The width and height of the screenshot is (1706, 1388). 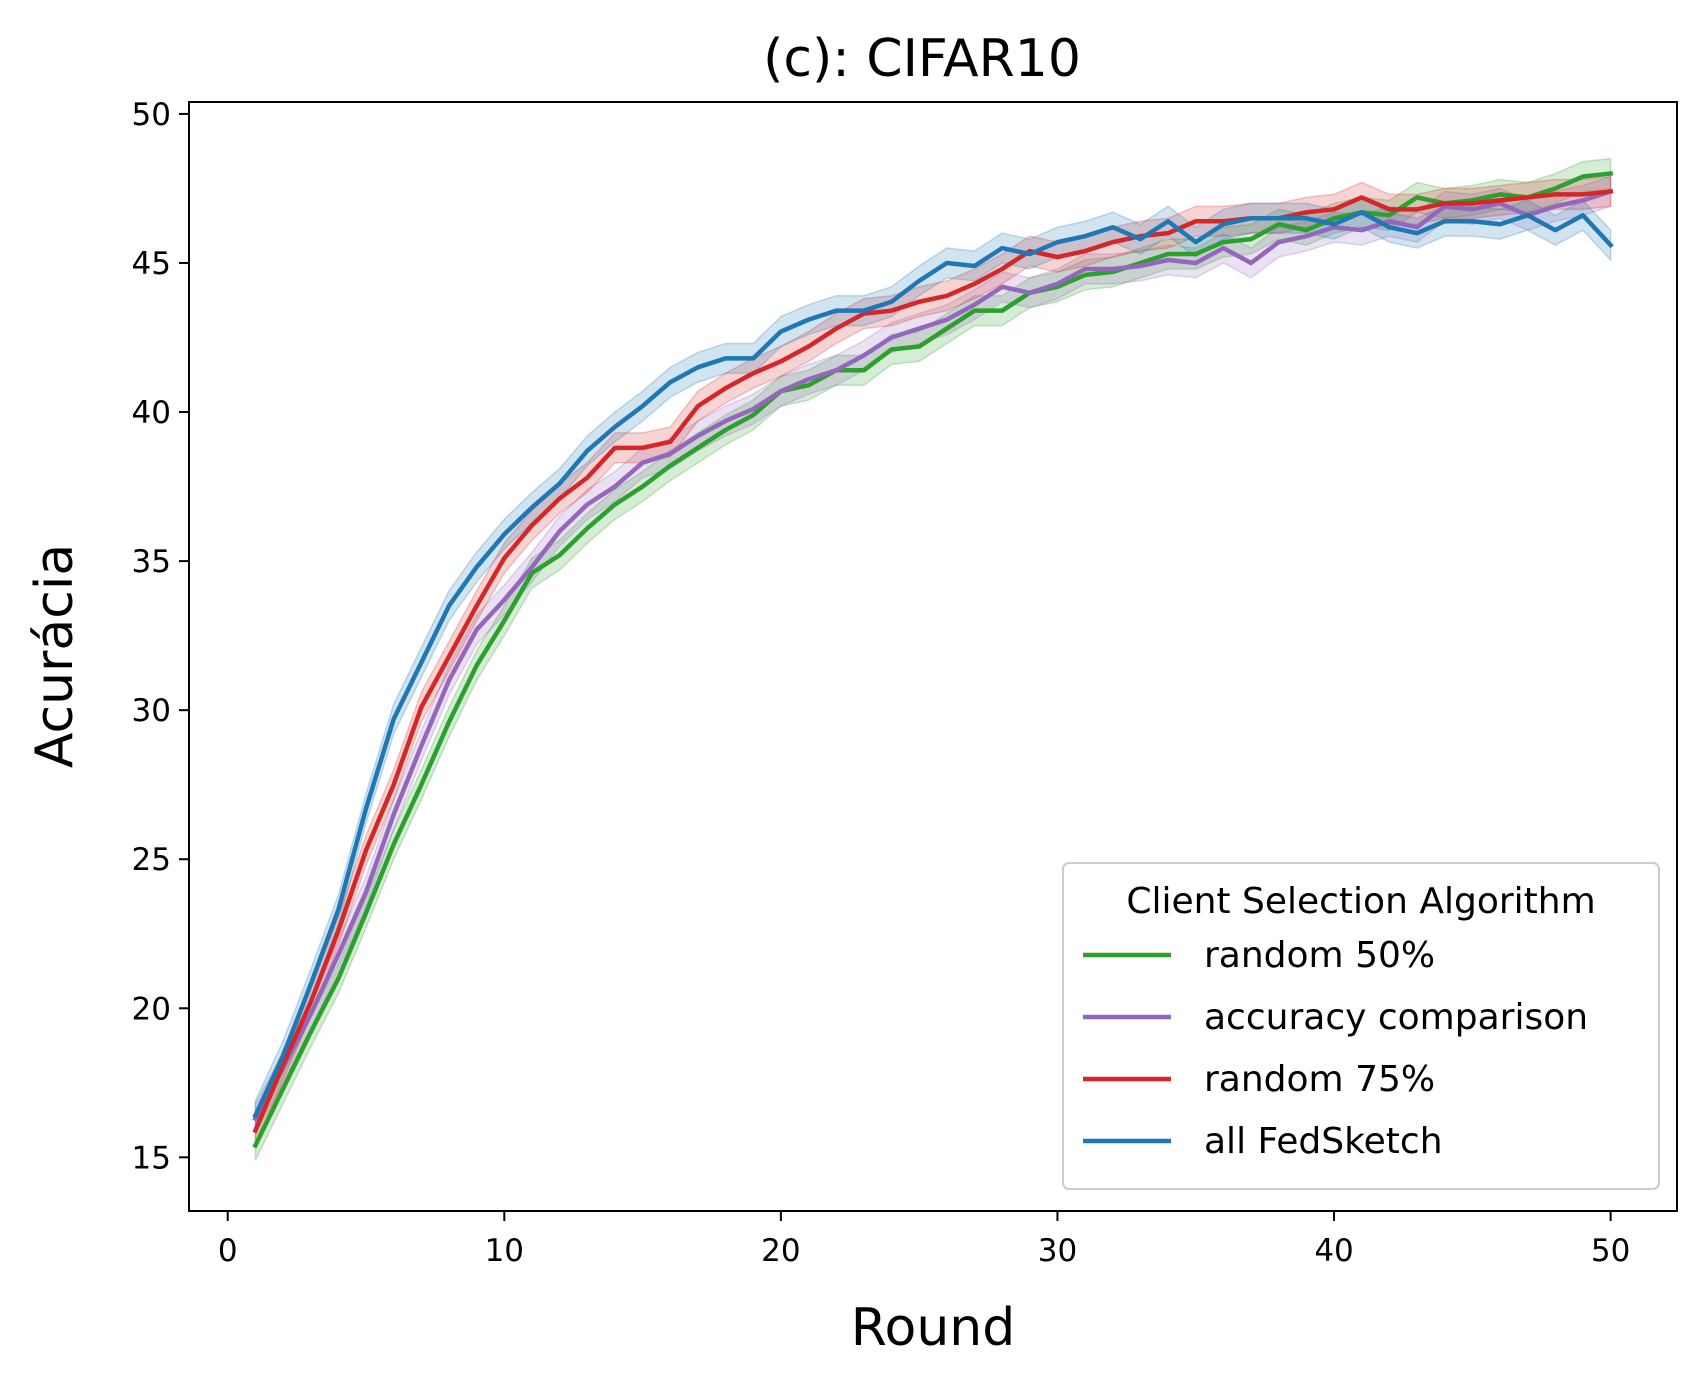 I want to click on x-tick-label: 0, so click(x=228, y=1251).